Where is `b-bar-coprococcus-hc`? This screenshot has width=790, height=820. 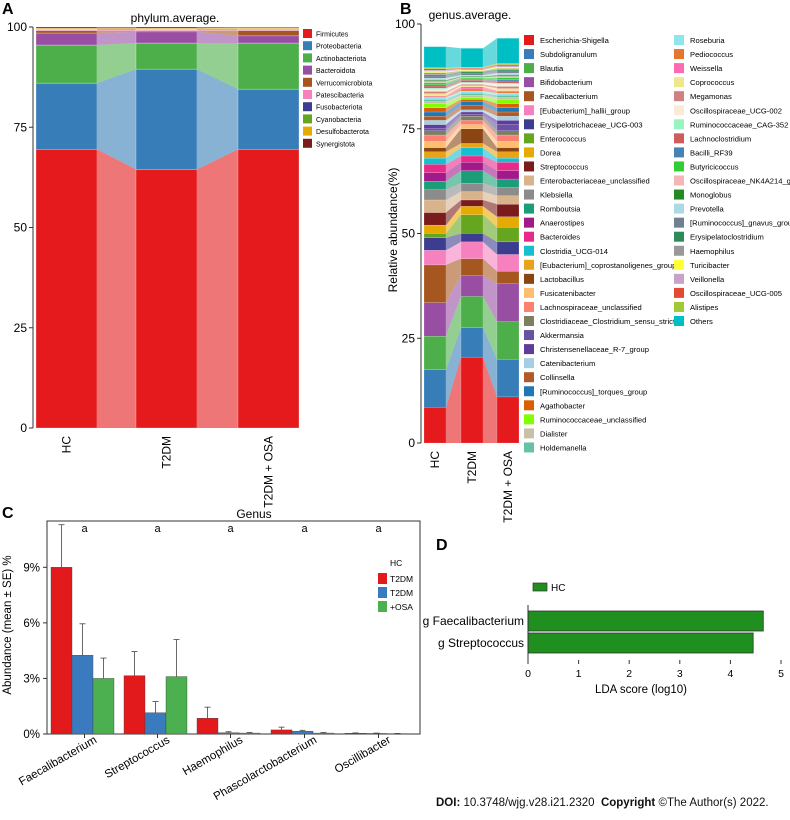
b-bar-coprococcus-hc is located at coordinates (435, 95).